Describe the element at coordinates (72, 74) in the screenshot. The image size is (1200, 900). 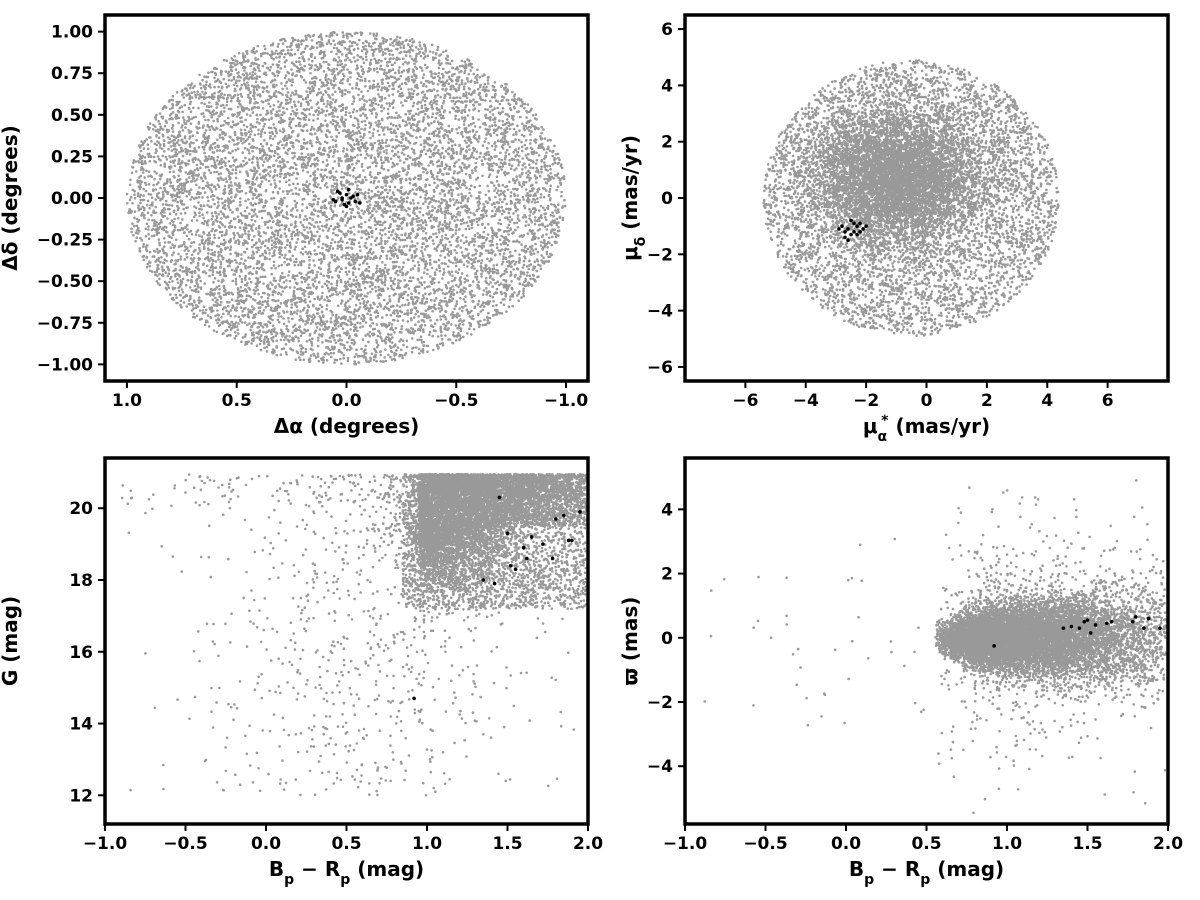
I see `y-tick-label: 0.75` at that location.